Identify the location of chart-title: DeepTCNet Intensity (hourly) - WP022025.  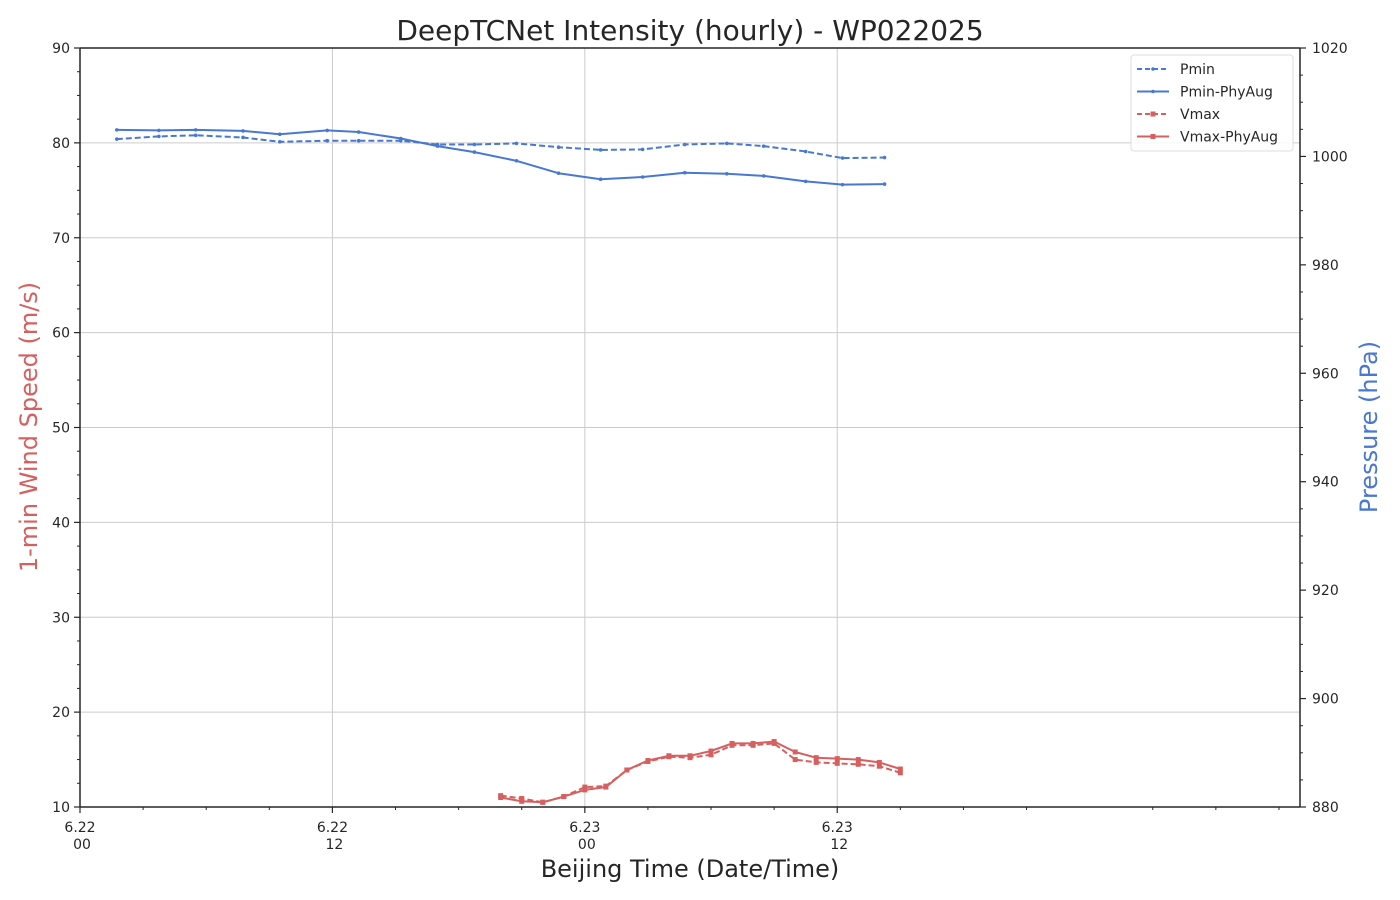
(689, 30).